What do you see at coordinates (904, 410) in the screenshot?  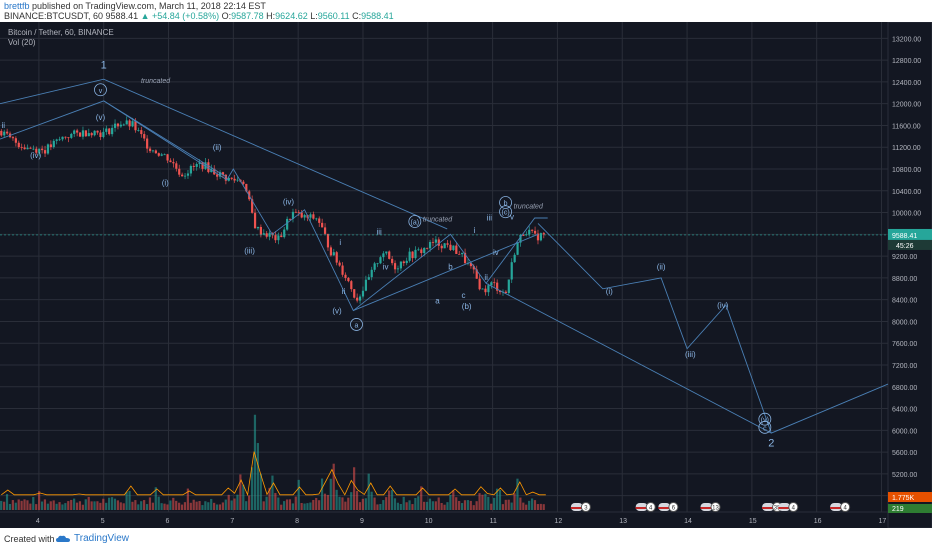 I see `y-tick-label: 6400.00` at bounding box center [904, 410].